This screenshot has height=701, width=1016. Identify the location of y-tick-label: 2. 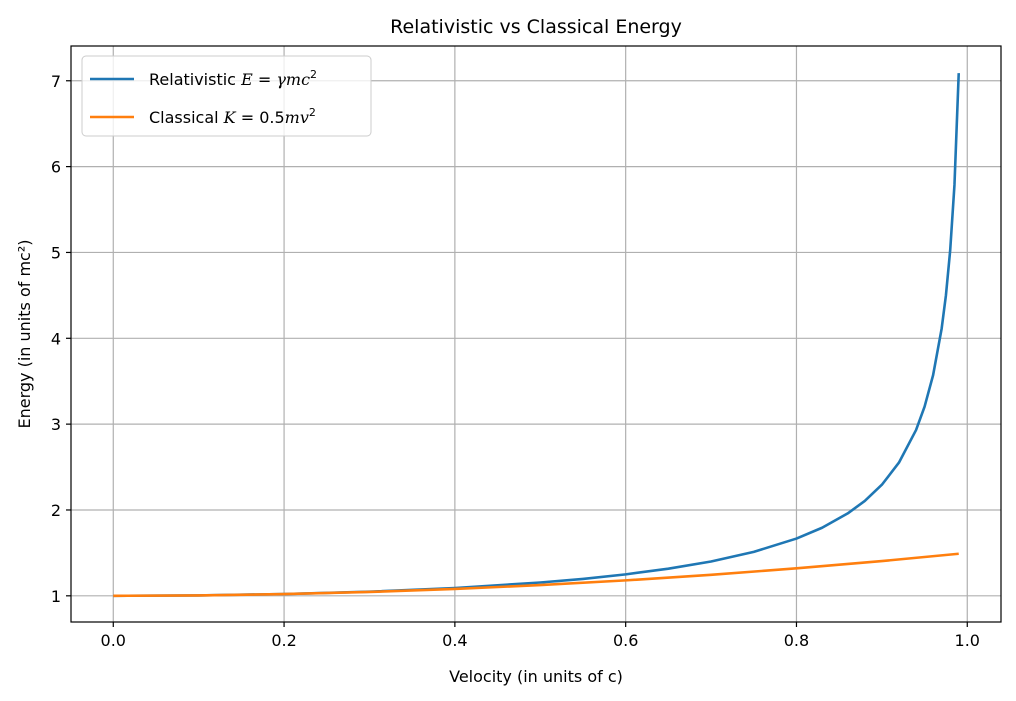
(56, 510).